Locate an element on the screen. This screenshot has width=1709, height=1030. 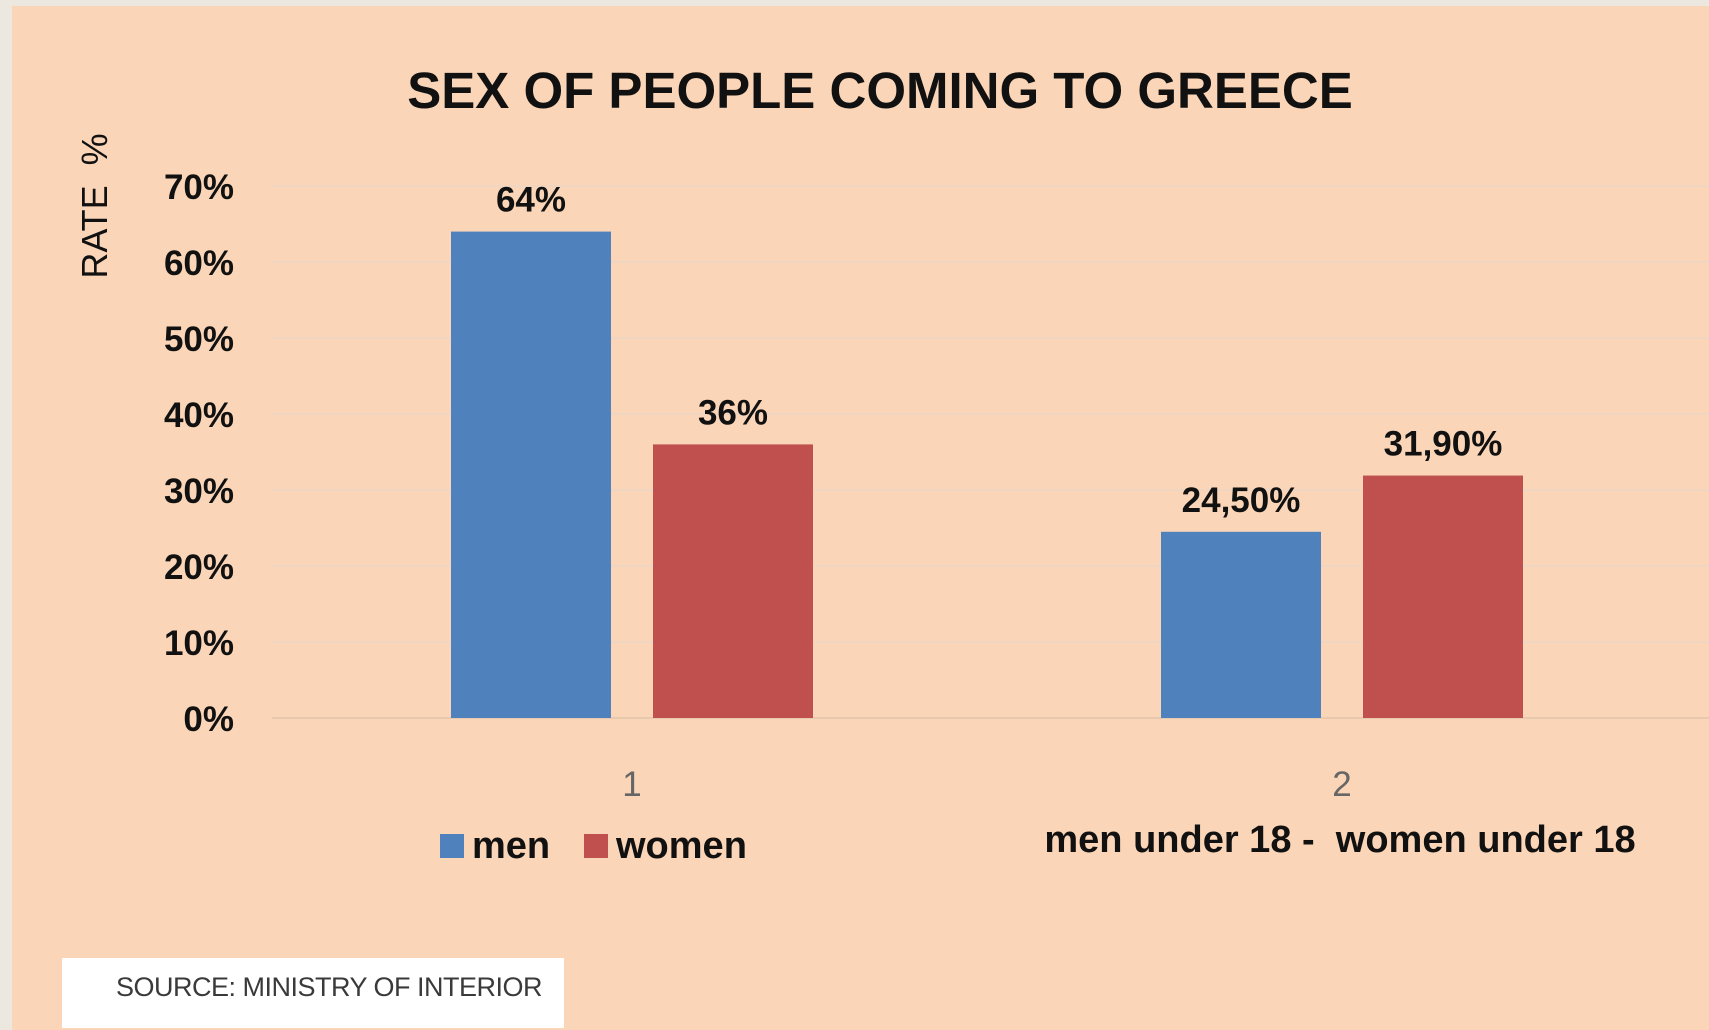
y-axis-ticks: 0% 10% 20% 30% 40% 50% 60% 70% is located at coordinates (199, 453).